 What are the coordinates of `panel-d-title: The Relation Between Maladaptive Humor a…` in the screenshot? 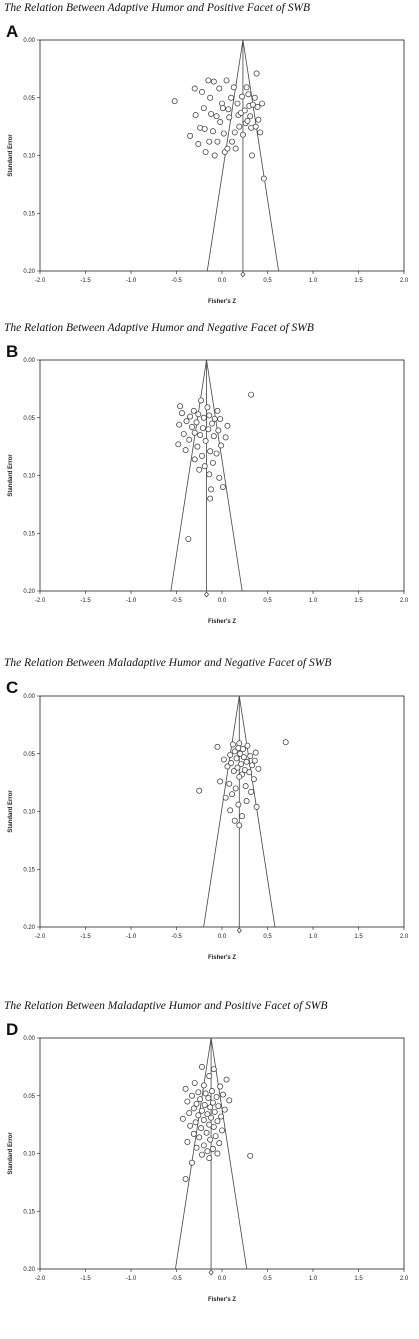 It's located at (166, 1006).